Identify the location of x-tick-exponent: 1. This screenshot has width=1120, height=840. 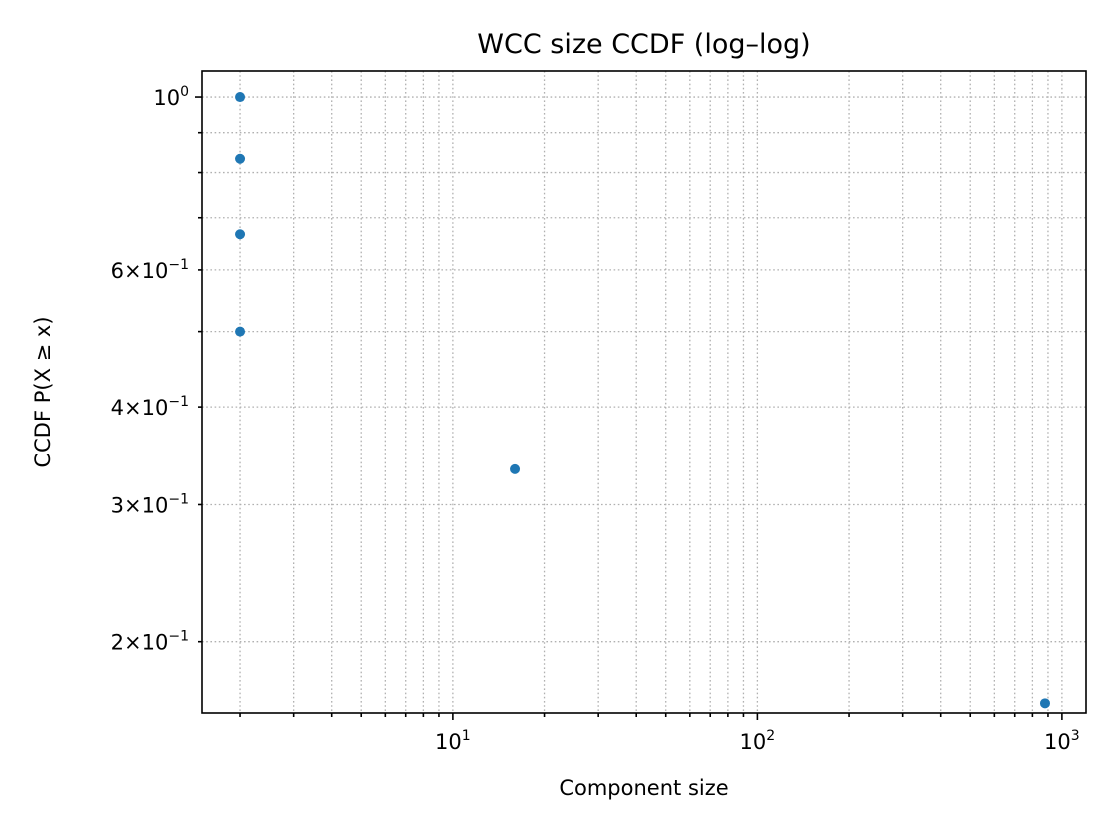
(466, 736).